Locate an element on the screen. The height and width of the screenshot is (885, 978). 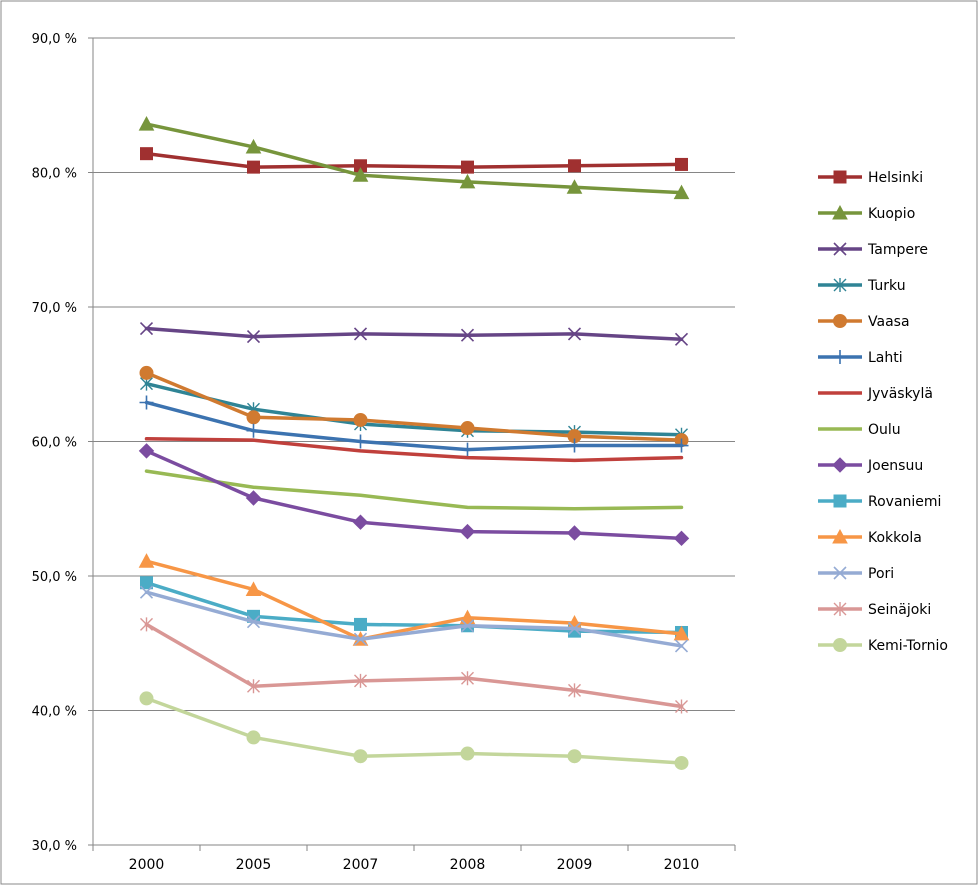
legend-item-lahti: Lahti is located at coordinates (860, 358).